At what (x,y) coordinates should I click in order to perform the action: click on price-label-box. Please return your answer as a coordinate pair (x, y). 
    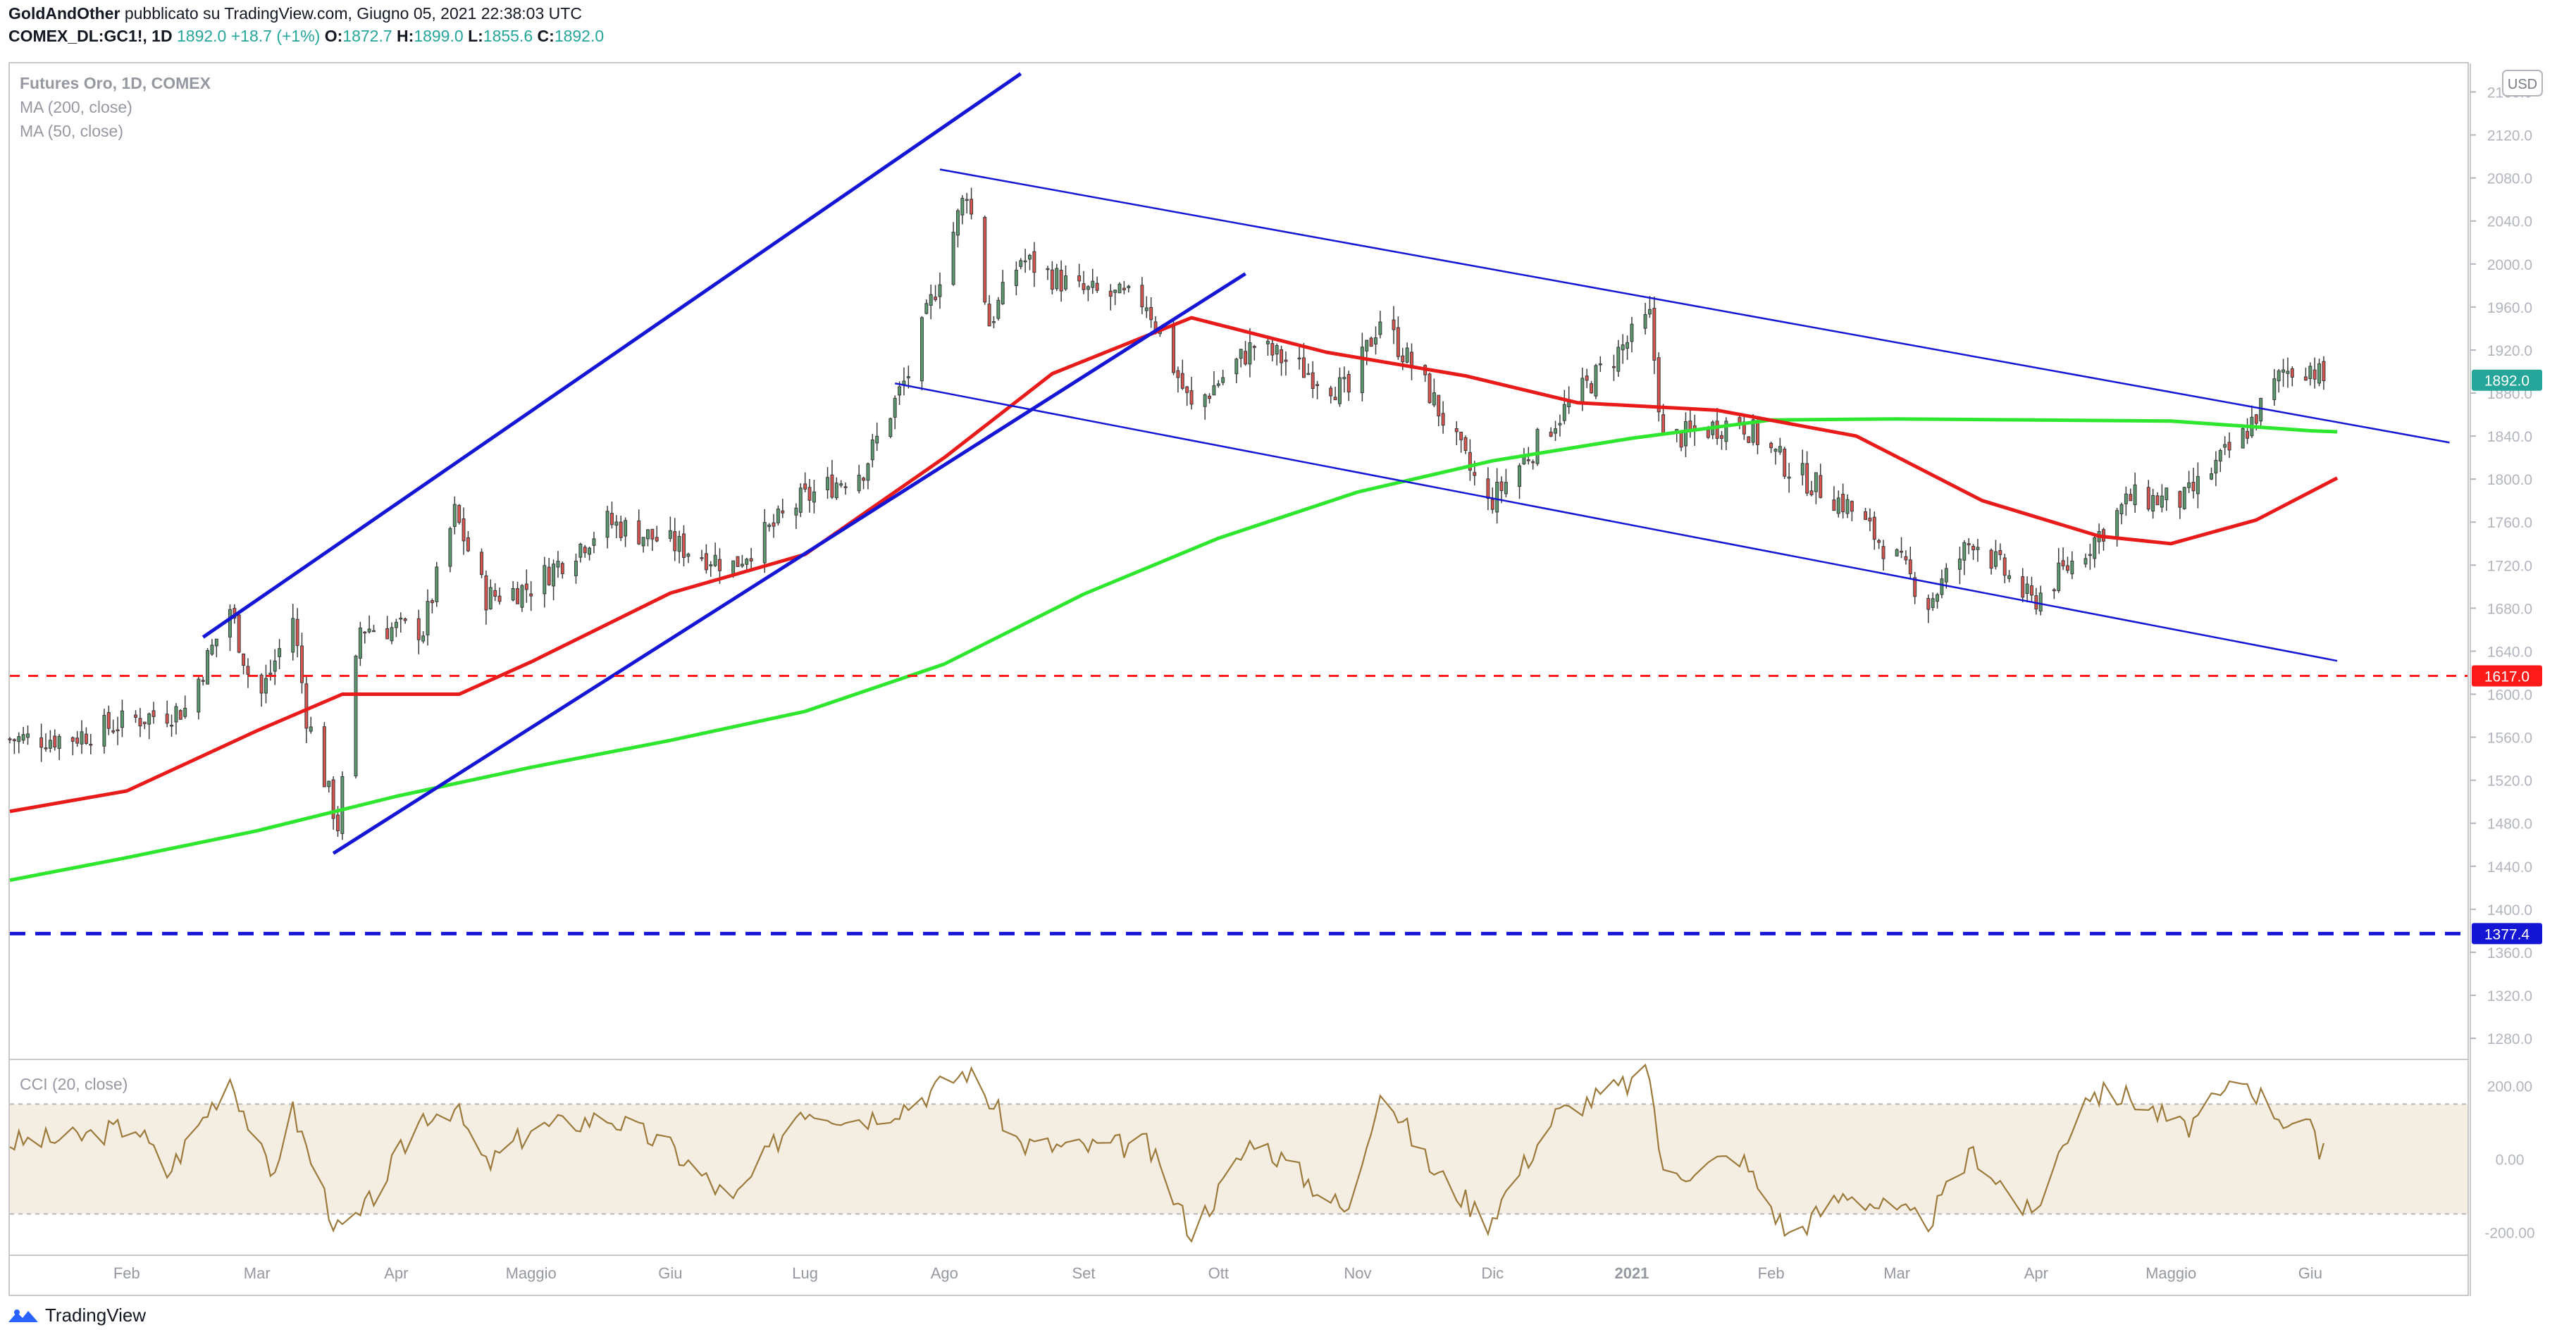
    Looking at the image, I should click on (2507, 380).